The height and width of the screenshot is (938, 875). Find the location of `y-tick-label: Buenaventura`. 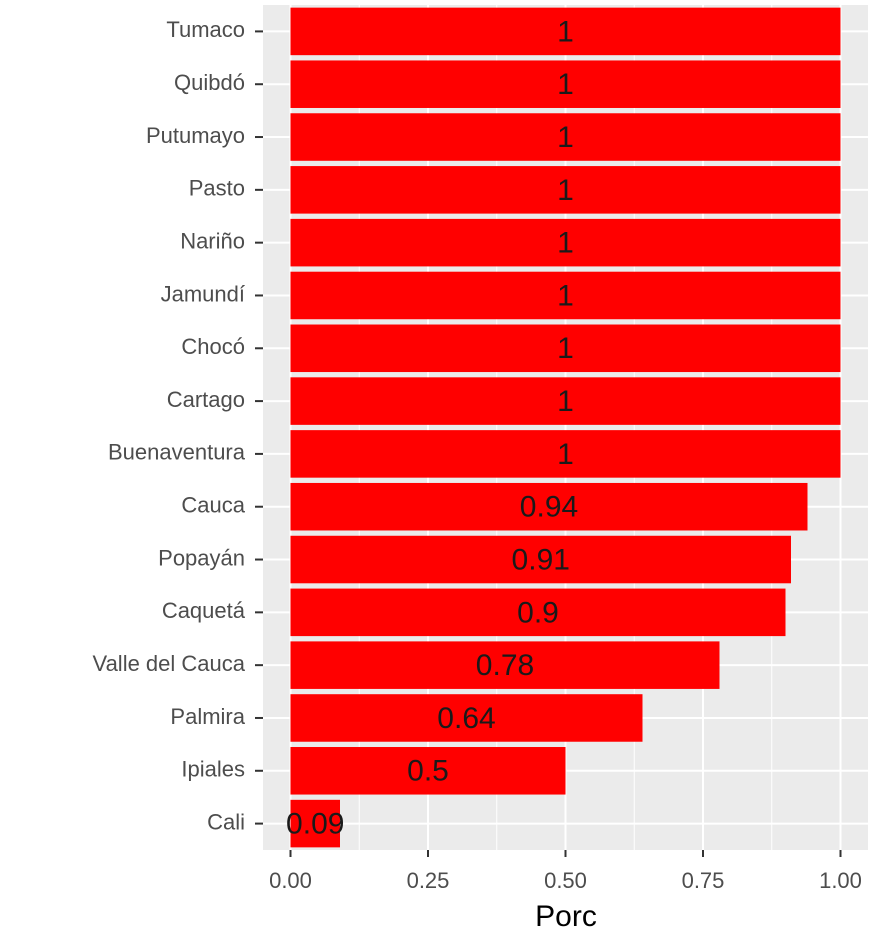

y-tick-label: Buenaventura is located at coordinates (177, 452).